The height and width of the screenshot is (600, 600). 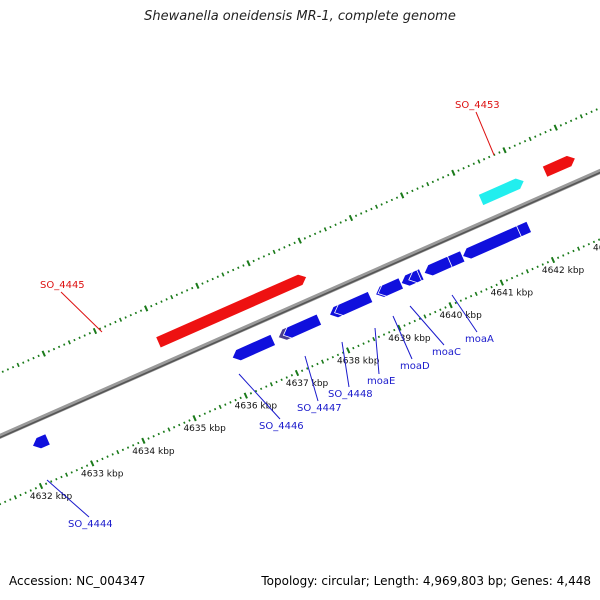 What do you see at coordinates (102, 474) in the screenshot?
I see `scale-label-4633: 4633 kbp` at bounding box center [102, 474].